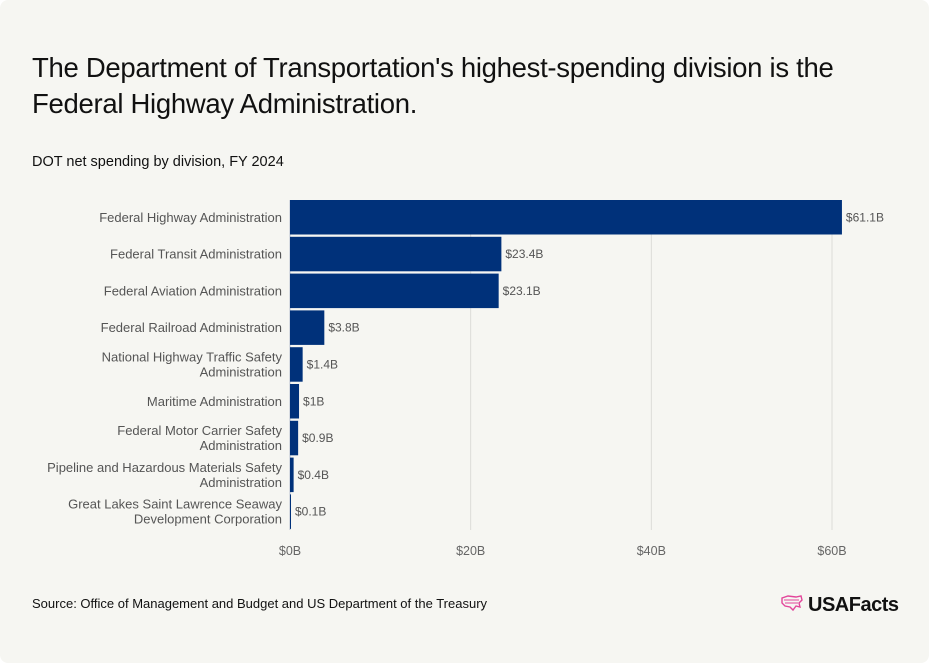 This screenshot has height=663, width=929. Describe the element at coordinates (343, 328) in the screenshot. I see `value-label: $3.8B` at that location.